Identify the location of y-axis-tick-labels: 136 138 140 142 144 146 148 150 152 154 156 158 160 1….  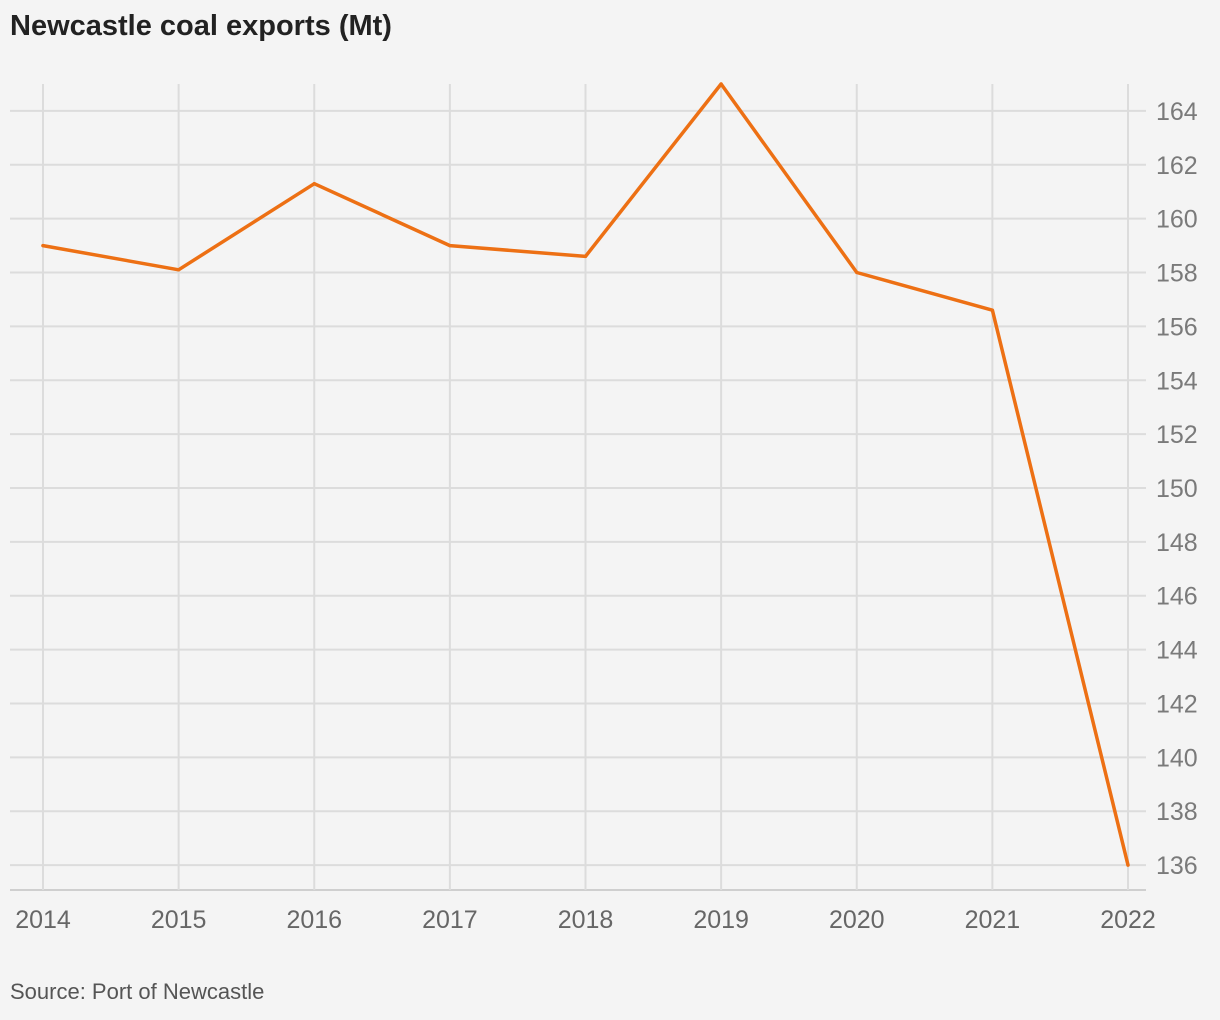
(1177, 489).